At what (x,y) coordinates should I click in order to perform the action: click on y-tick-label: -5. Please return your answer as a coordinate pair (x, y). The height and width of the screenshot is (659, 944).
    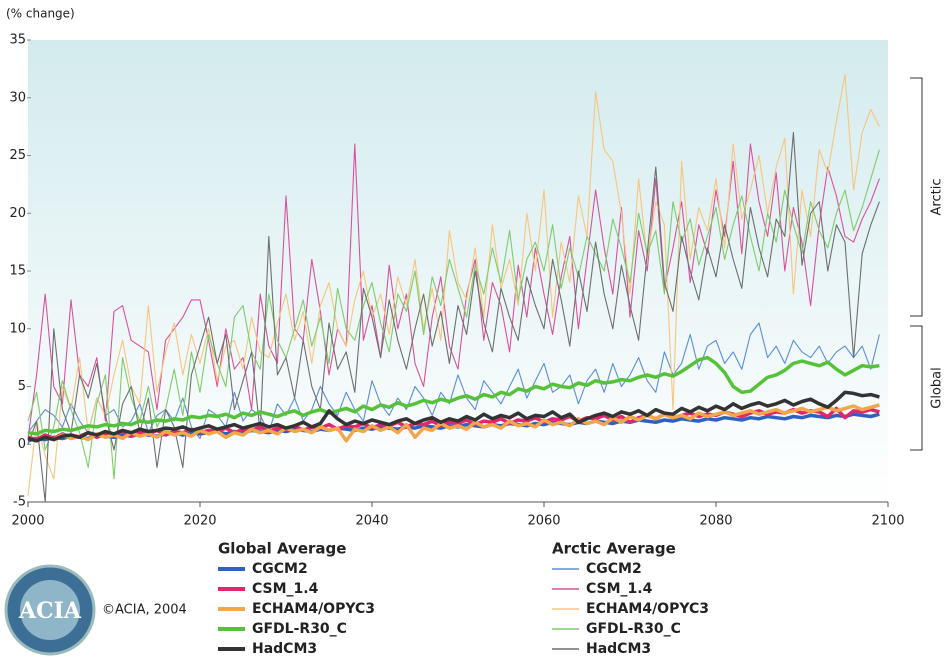
    Looking at the image, I should click on (19, 502).